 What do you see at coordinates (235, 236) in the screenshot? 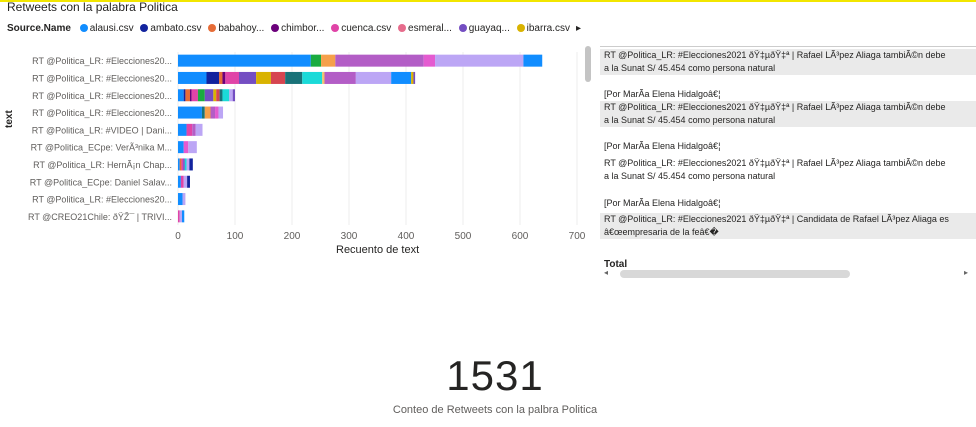
I see `x-tick-label: 100` at bounding box center [235, 236].